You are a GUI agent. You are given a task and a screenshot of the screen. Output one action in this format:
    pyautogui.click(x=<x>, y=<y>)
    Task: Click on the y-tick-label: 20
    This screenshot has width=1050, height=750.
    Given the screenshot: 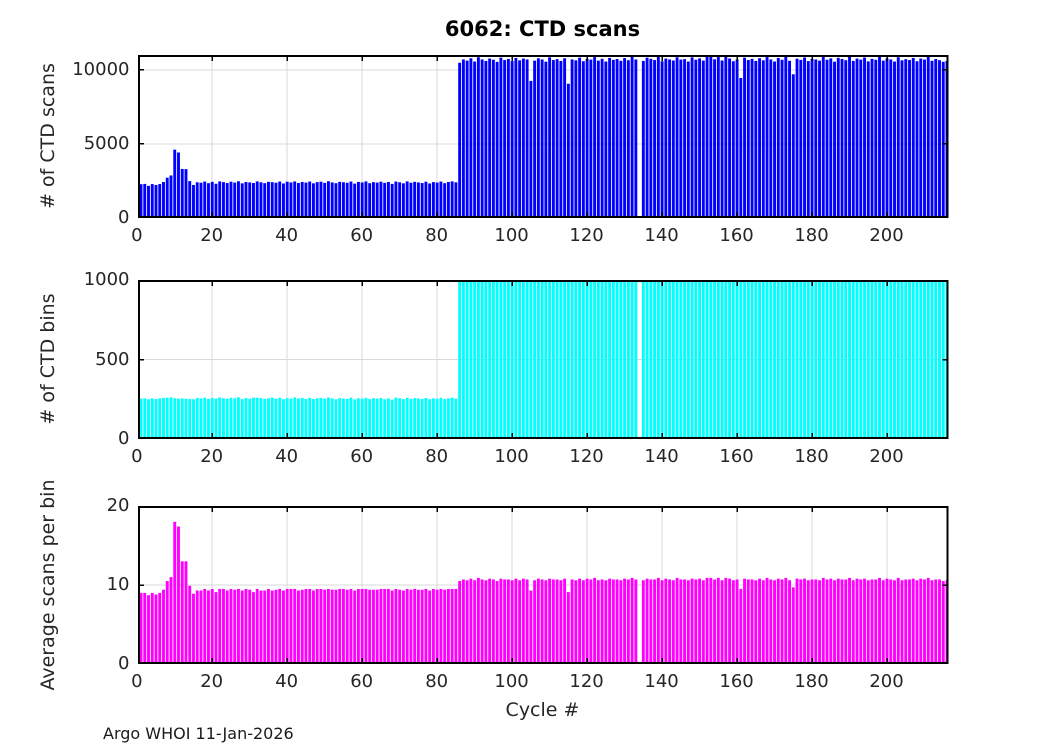 What is the action you would take?
    pyautogui.click(x=118, y=505)
    